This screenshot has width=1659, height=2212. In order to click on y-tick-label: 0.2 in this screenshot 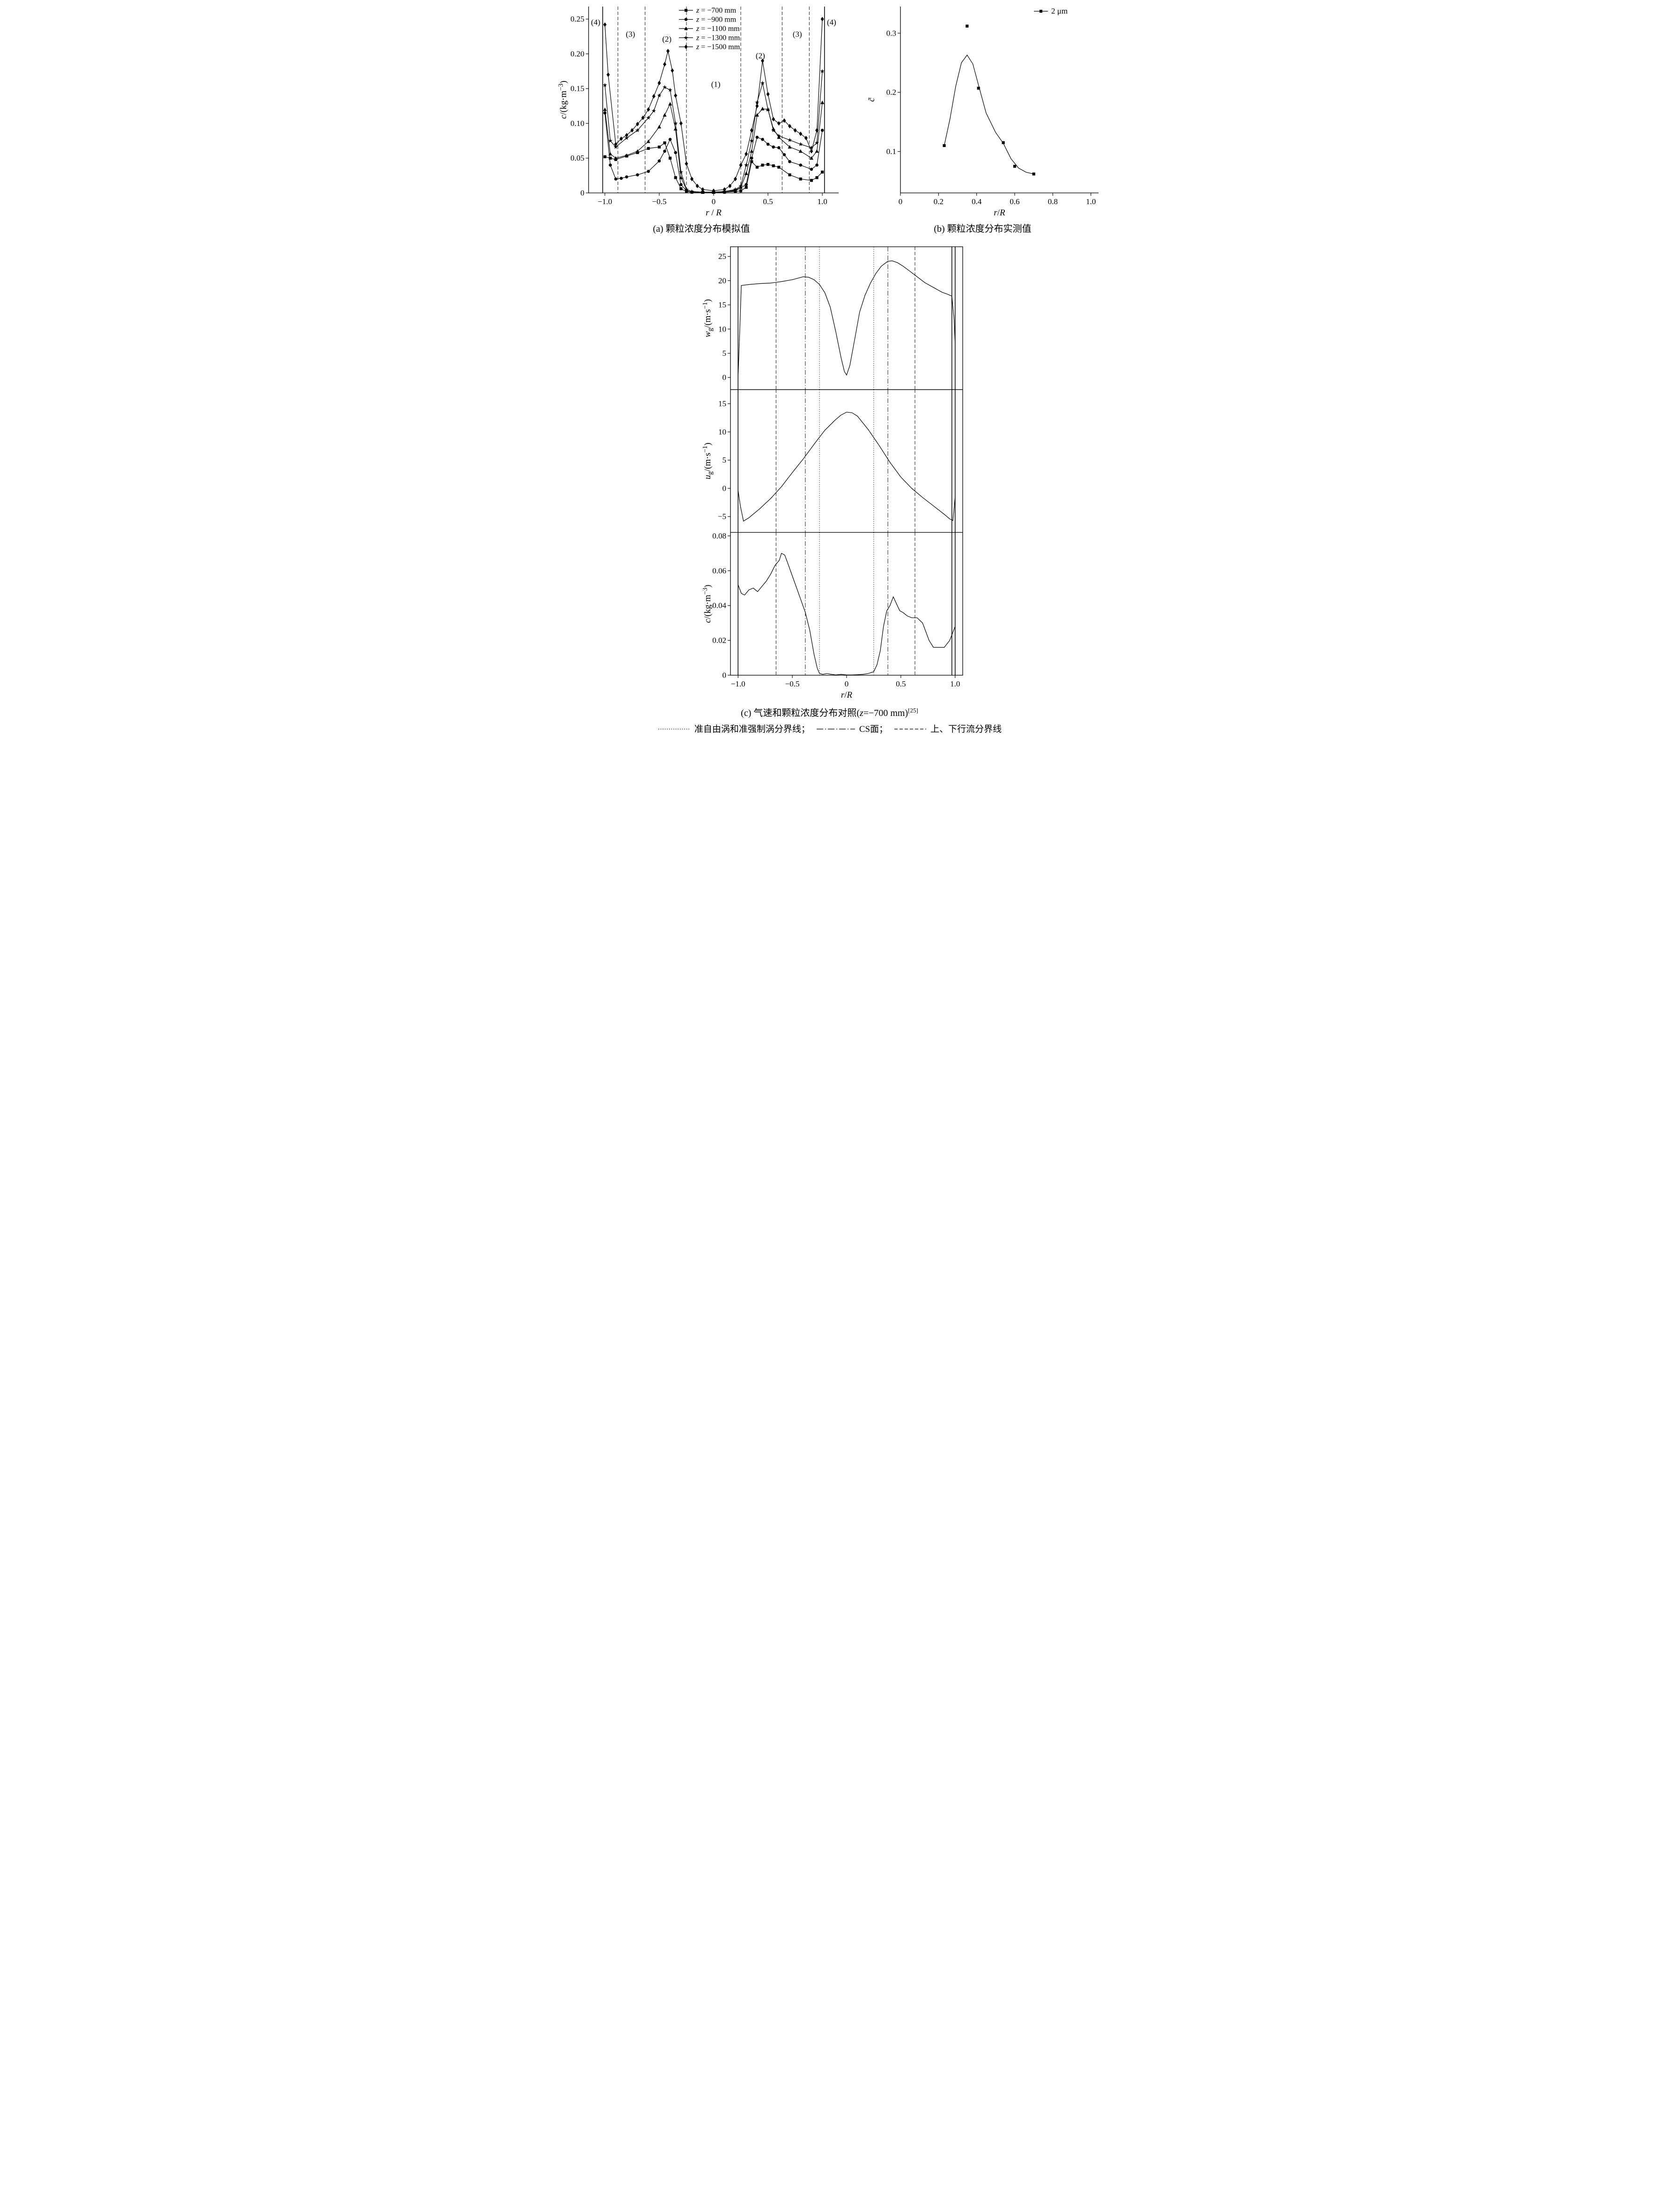, I will do `click(891, 93)`.